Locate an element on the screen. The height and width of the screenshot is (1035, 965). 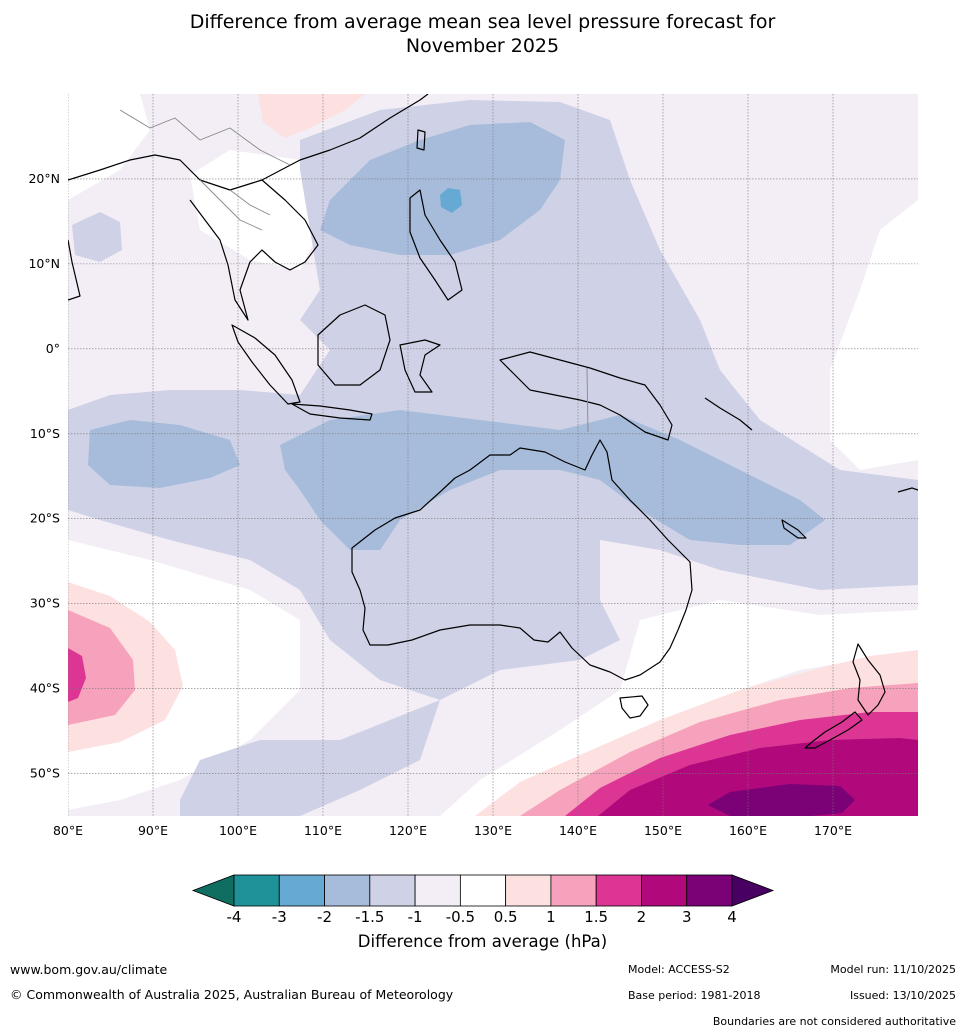
sulawesi-coastline is located at coordinates (420, 366).